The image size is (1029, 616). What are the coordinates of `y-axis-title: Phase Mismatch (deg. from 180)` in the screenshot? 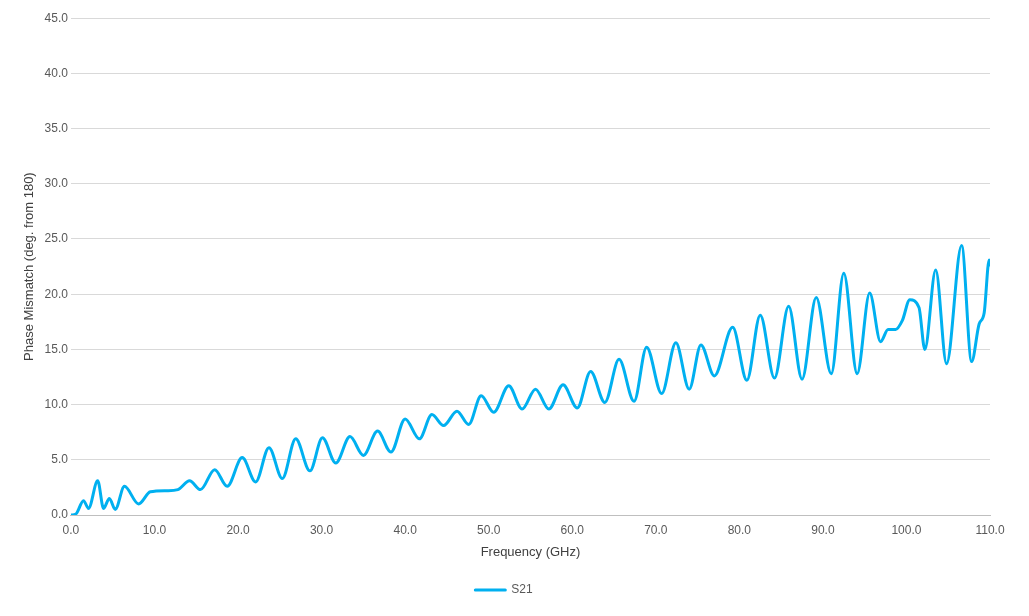 It's located at (29, 266).